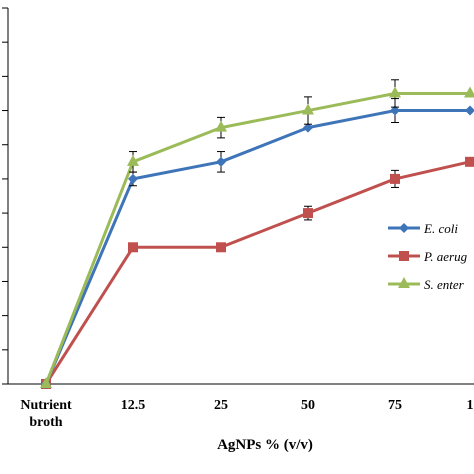 The width and height of the screenshot is (474, 474). Describe the element at coordinates (308, 405) in the screenshot. I see `x-tick-label: 50` at that location.